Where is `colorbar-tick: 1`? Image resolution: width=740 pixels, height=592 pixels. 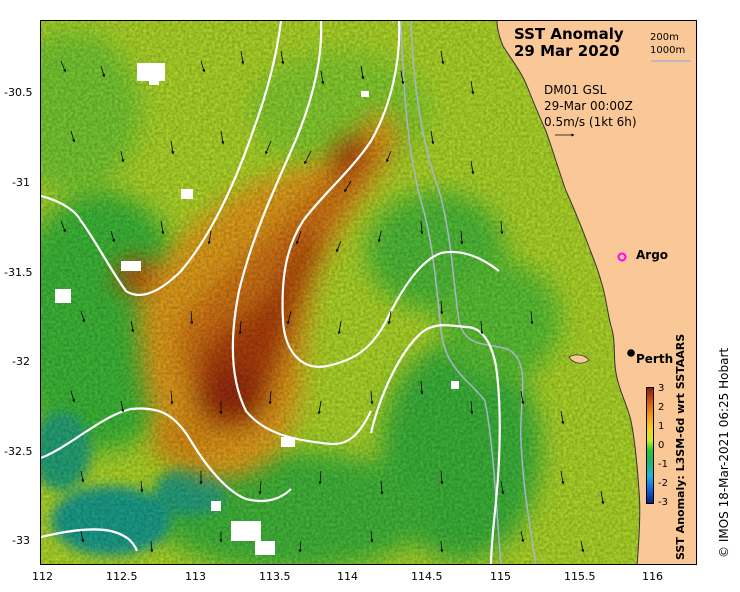
colorbar-tick: 1 is located at coordinates (661, 426).